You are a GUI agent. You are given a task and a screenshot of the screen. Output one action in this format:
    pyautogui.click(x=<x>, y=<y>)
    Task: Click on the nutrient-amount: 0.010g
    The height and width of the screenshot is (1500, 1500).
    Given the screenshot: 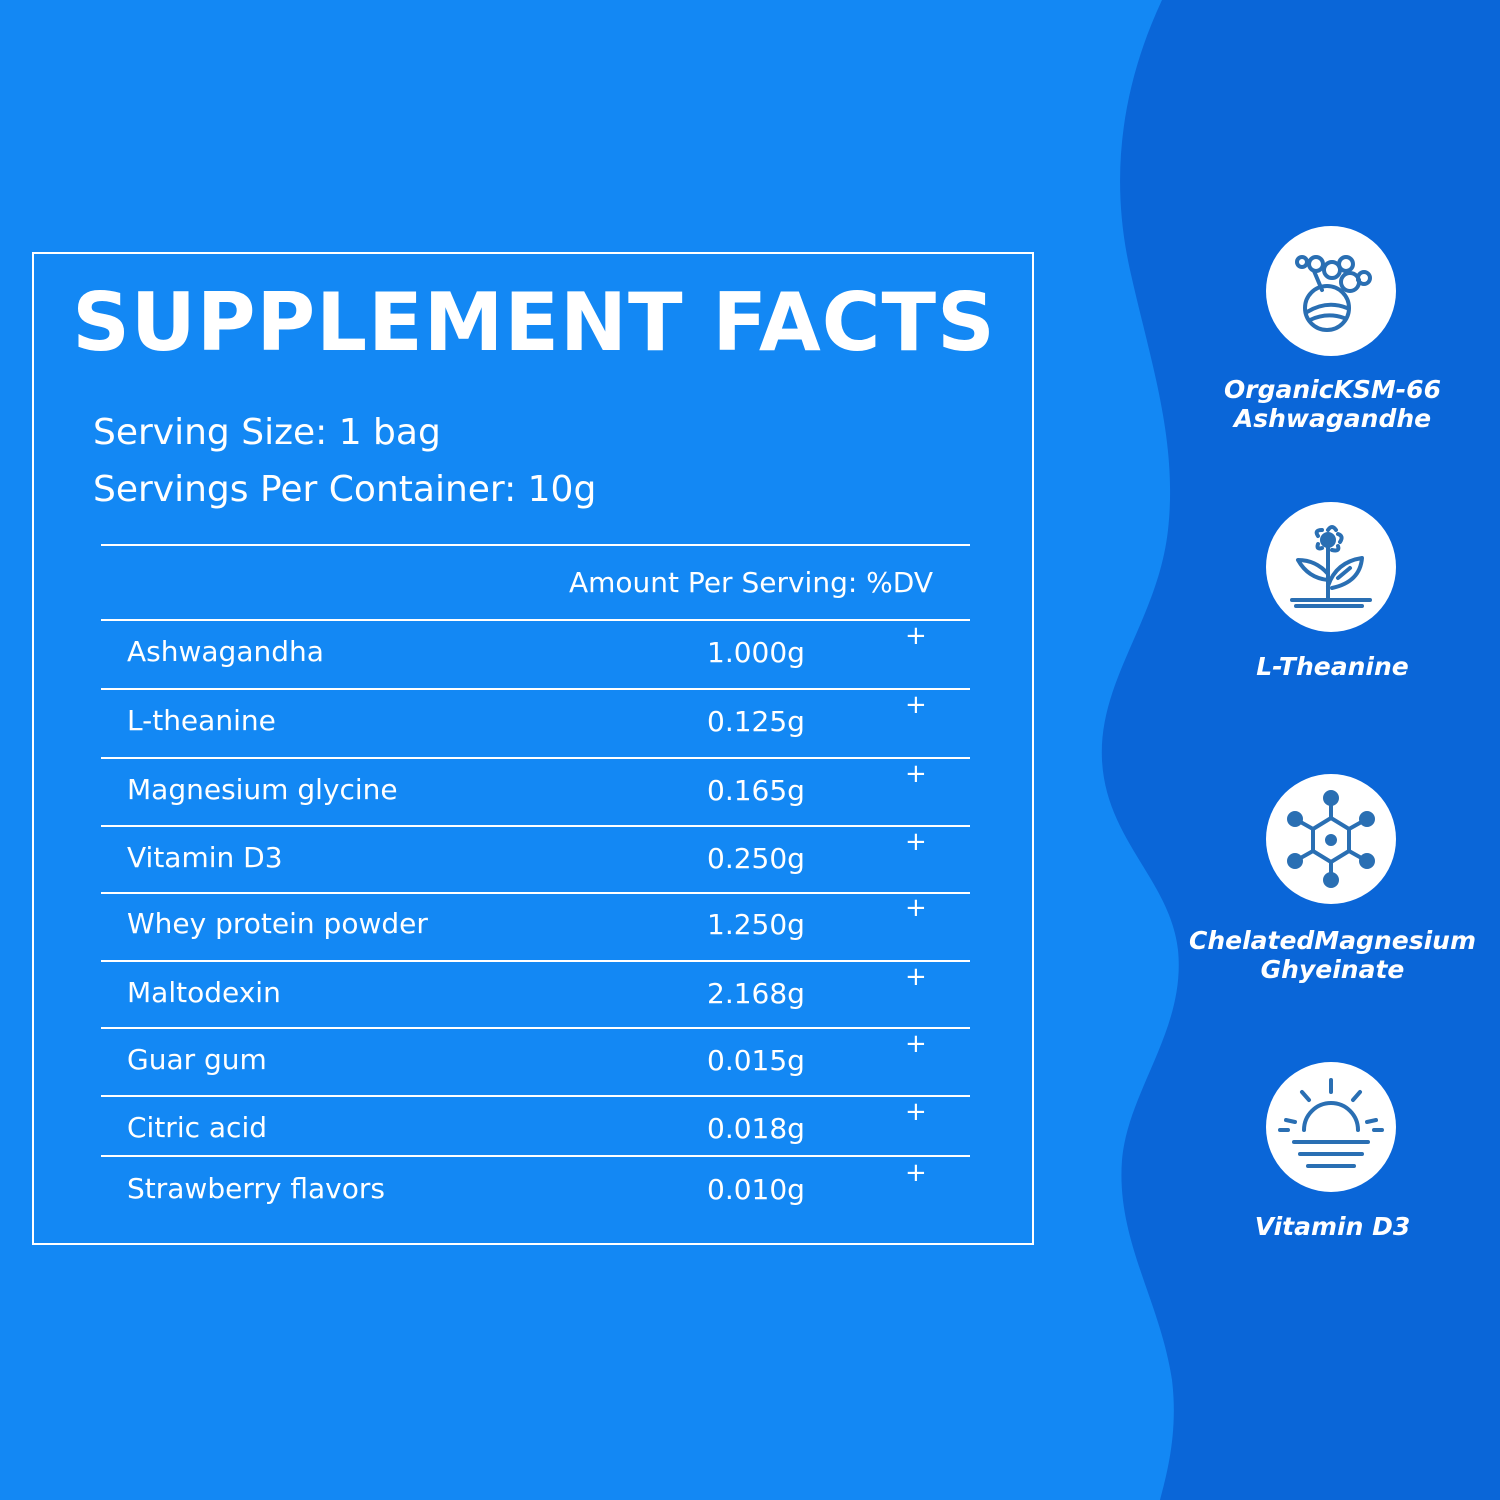 What is the action you would take?
    pyautogui.click(x=756, y=1189)
    